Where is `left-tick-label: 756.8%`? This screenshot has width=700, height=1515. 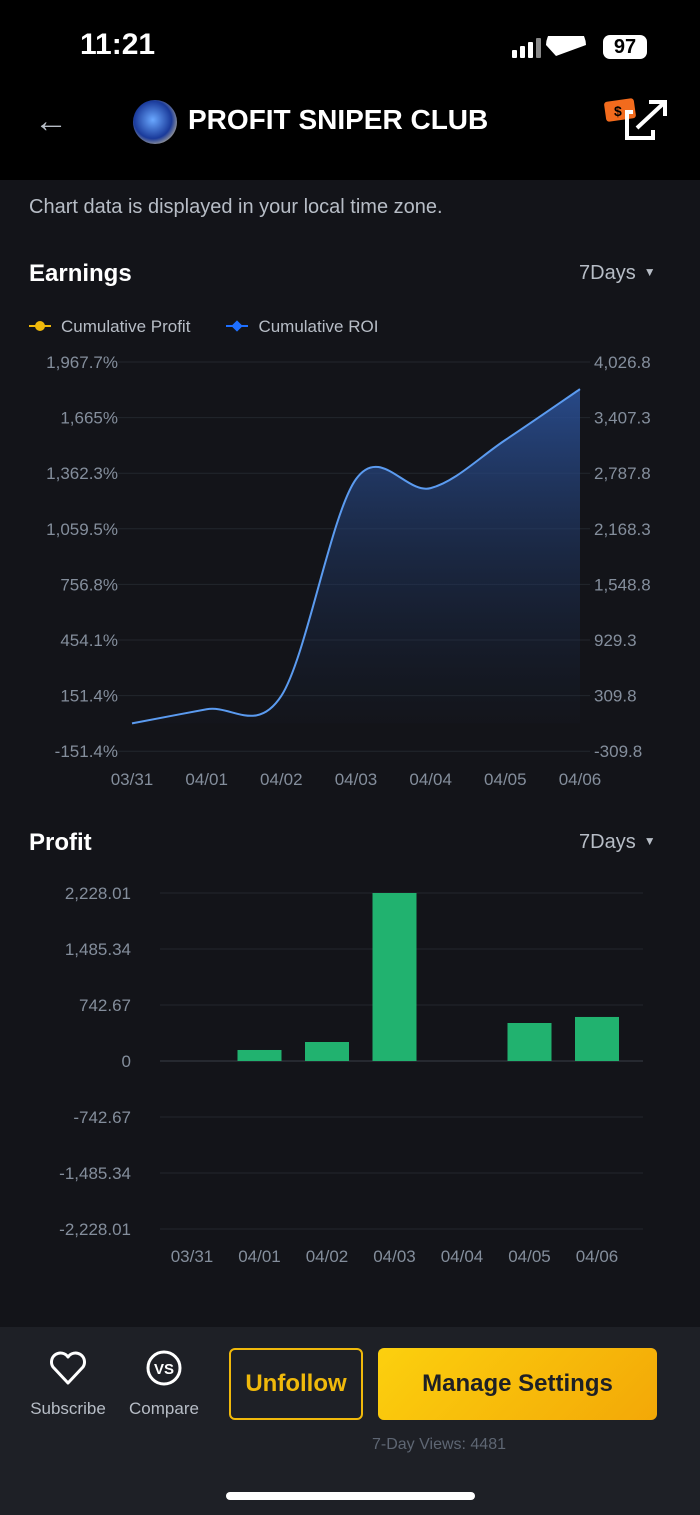 left-tick-label: 756.8% is located at coordinates (89, 584).